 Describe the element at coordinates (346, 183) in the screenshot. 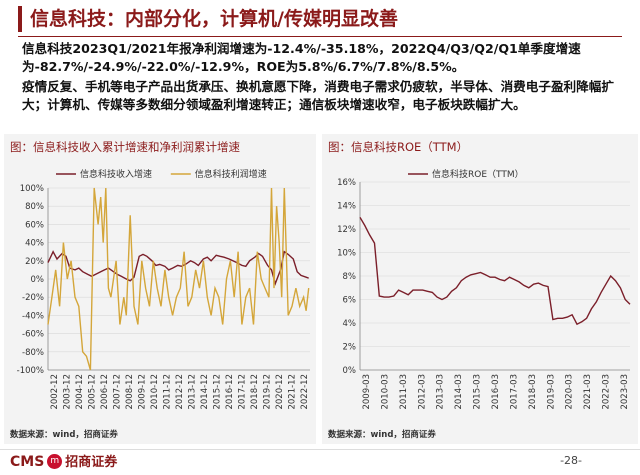

I see `y-tick-label: 16%` at that location.